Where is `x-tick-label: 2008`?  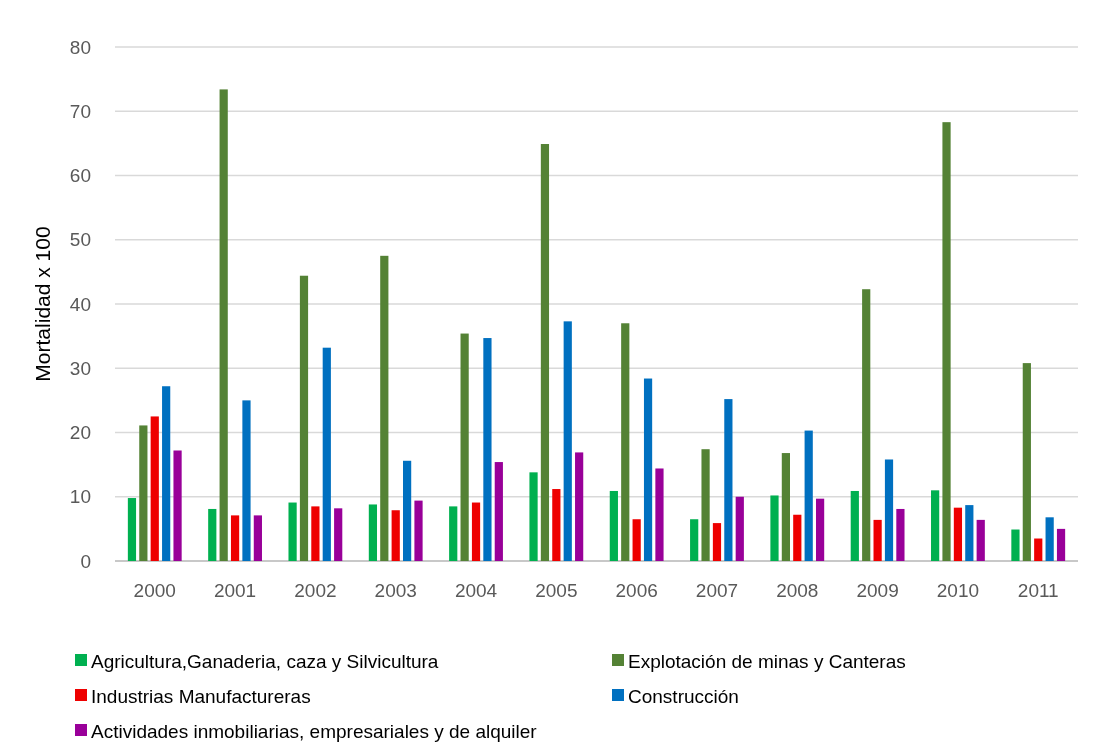 x-tick-label: 2008 is located at coordinates (797, 590).